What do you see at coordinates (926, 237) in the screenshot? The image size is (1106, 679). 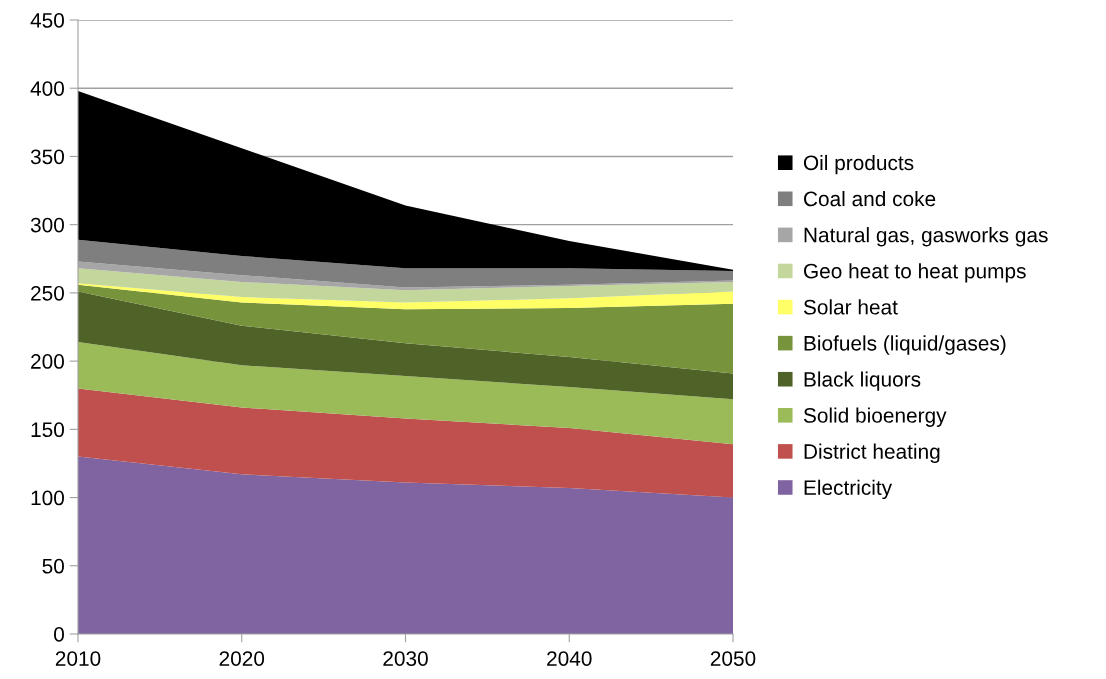 I see `legend-label: Natural gas, gasworks gas` at bounding box center [926, 237].